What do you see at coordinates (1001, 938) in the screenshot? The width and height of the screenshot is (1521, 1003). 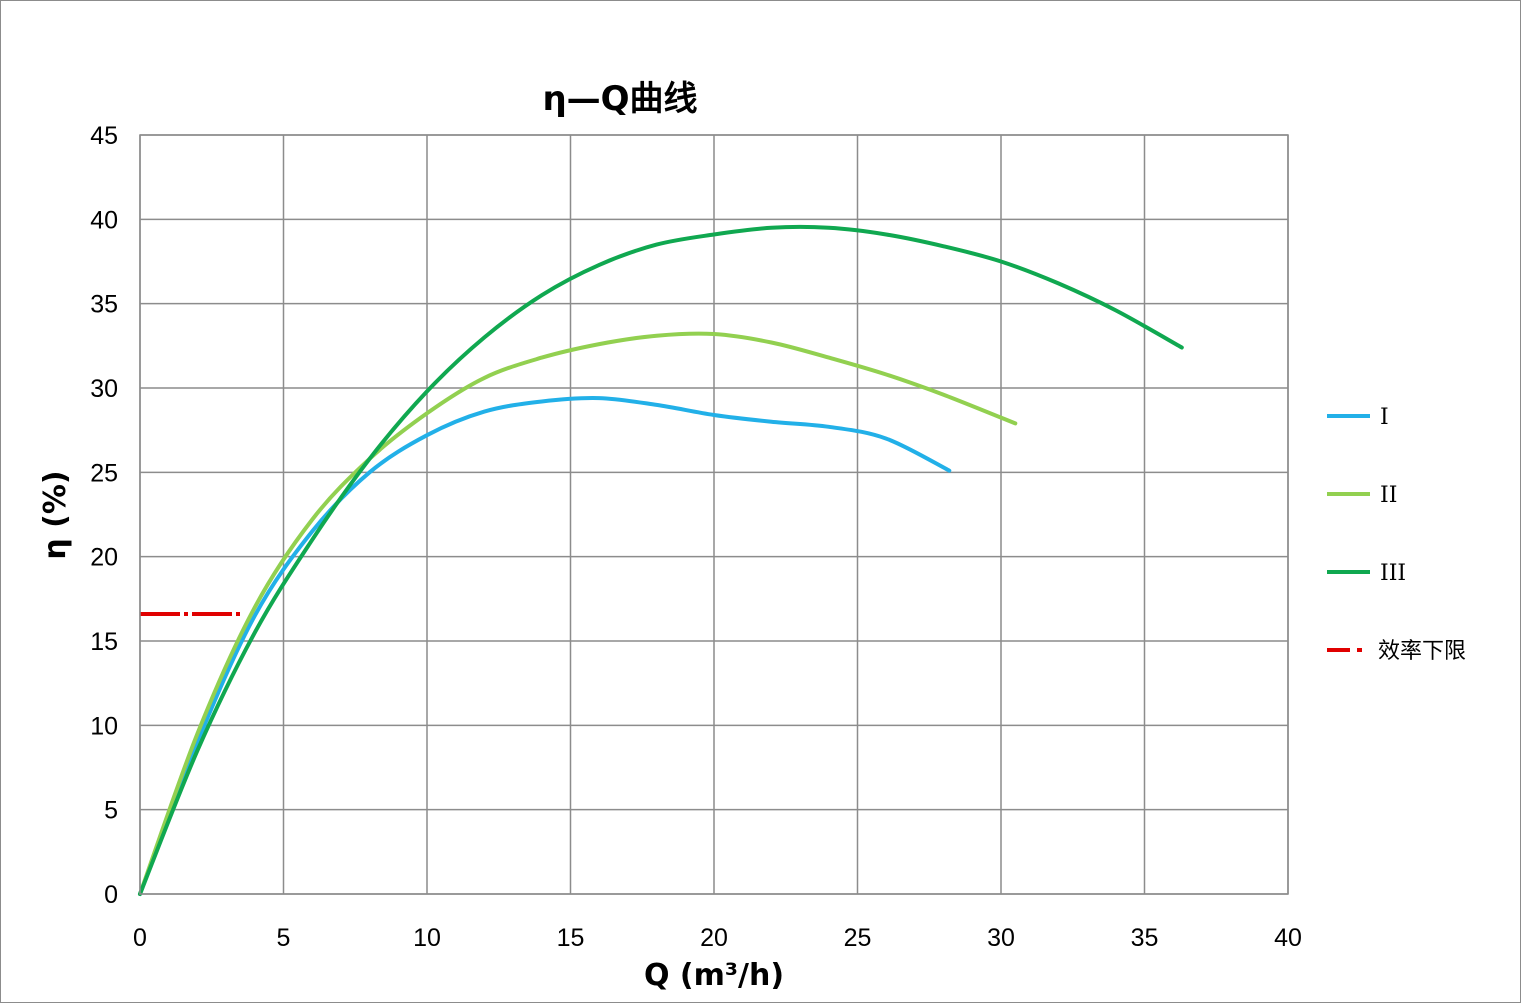 I see `x-tick-label: 30` at bounding box center [1001, 938].